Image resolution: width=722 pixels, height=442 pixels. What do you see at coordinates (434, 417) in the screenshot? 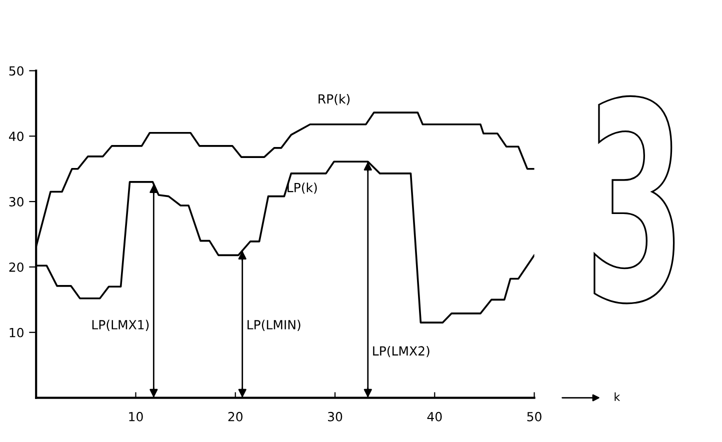
I see `x-tick-label: 40` at bounding box center [434, 417].